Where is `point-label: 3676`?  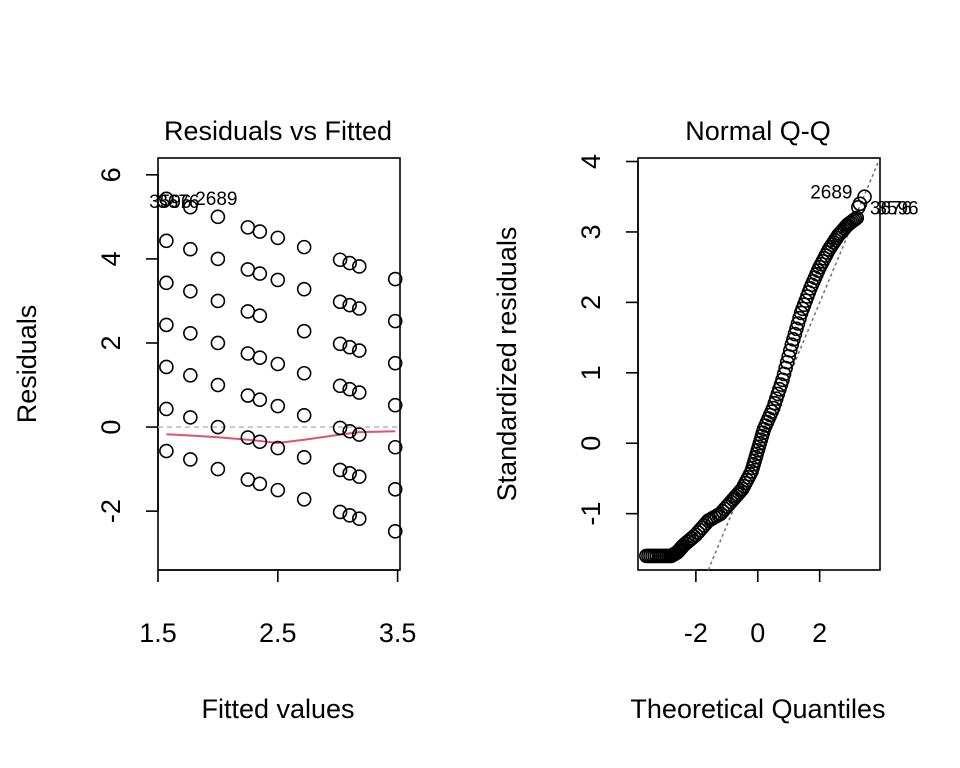
point-label: 3676 is located at coordinates (891, 208).